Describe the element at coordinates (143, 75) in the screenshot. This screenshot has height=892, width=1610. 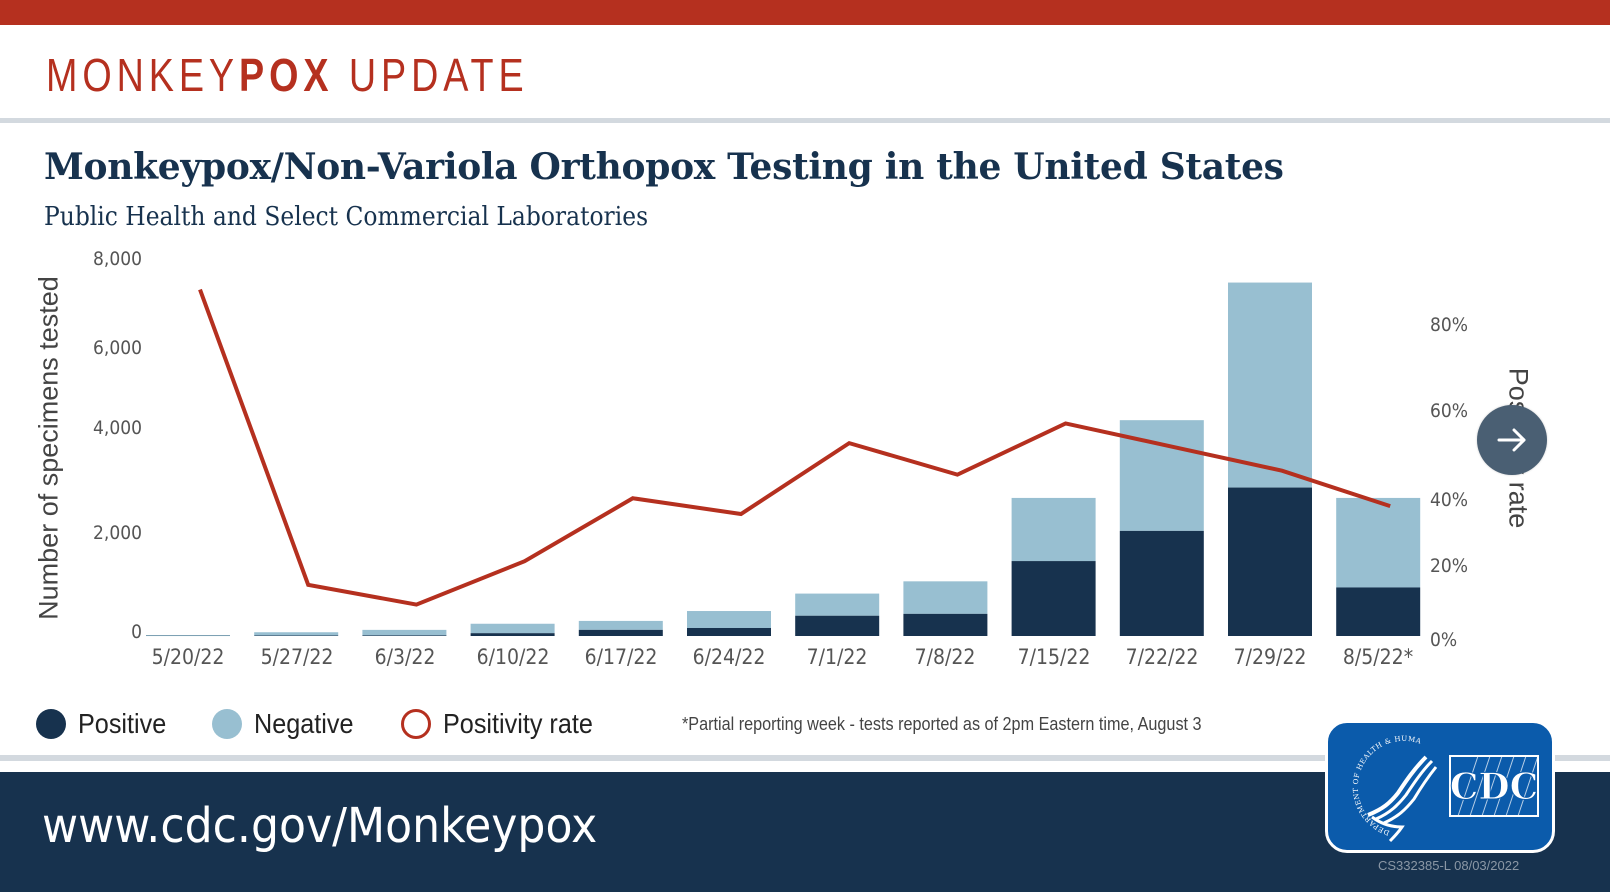
I see `brand-light-1: MONKEY` at that location.